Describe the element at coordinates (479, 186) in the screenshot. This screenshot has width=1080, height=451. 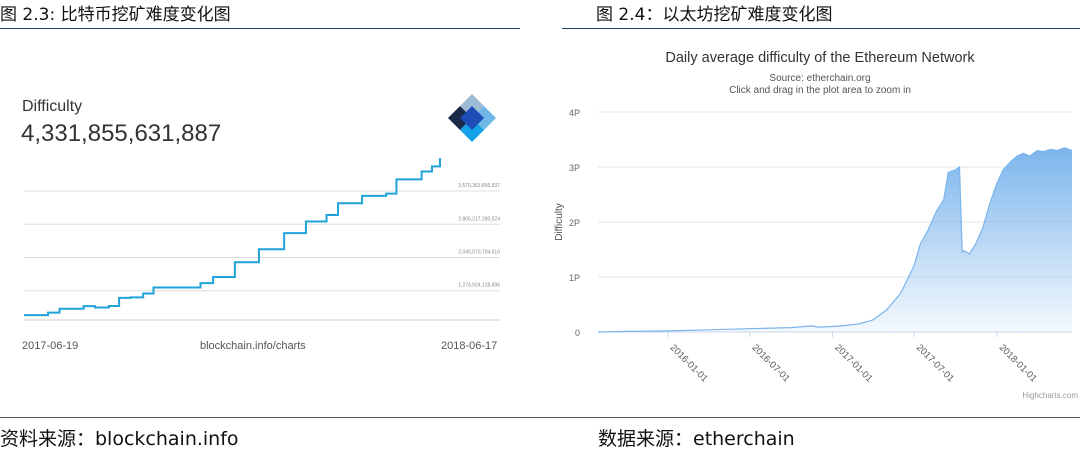
I see `left-gridline-label: 3,570,363,856,537` at that location.